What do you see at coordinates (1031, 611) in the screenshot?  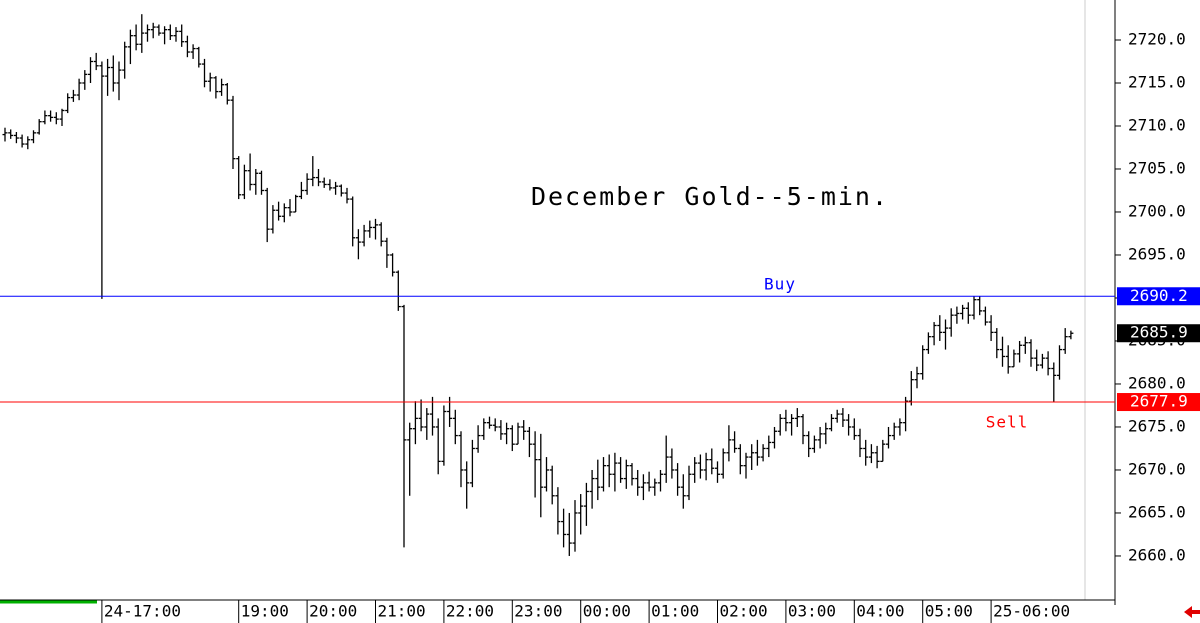 I see `x-tick-label: 25-06:00` at bounding box center [1031, 611].